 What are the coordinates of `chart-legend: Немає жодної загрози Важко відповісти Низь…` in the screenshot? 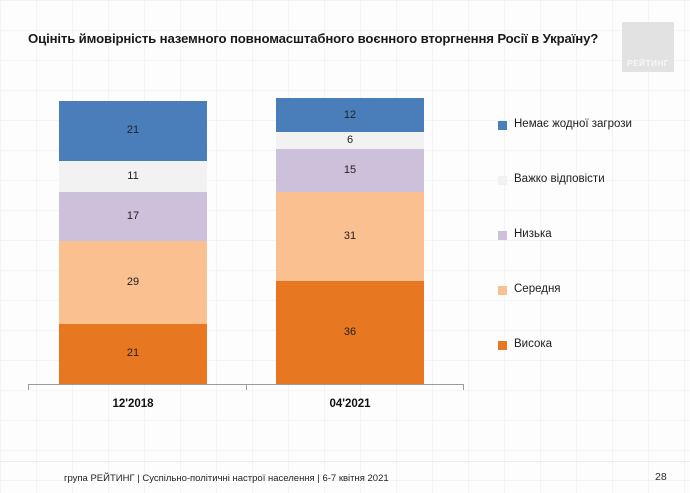 It's located at (588, 255).